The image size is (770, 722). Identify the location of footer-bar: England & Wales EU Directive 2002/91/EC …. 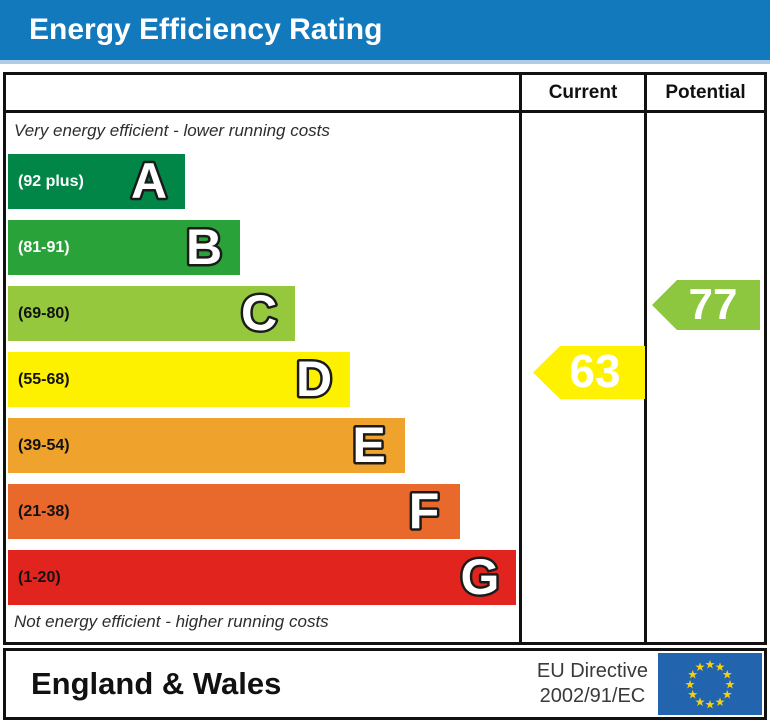
(385, 684).